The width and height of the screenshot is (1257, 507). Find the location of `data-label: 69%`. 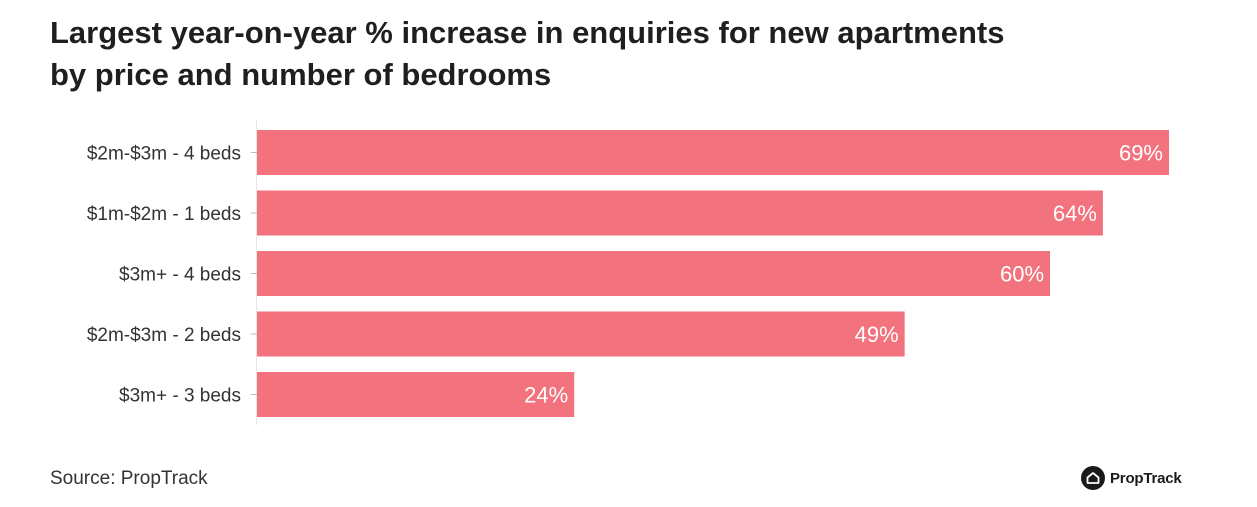

data-label: 69% is located at coordinates (1141, 153).